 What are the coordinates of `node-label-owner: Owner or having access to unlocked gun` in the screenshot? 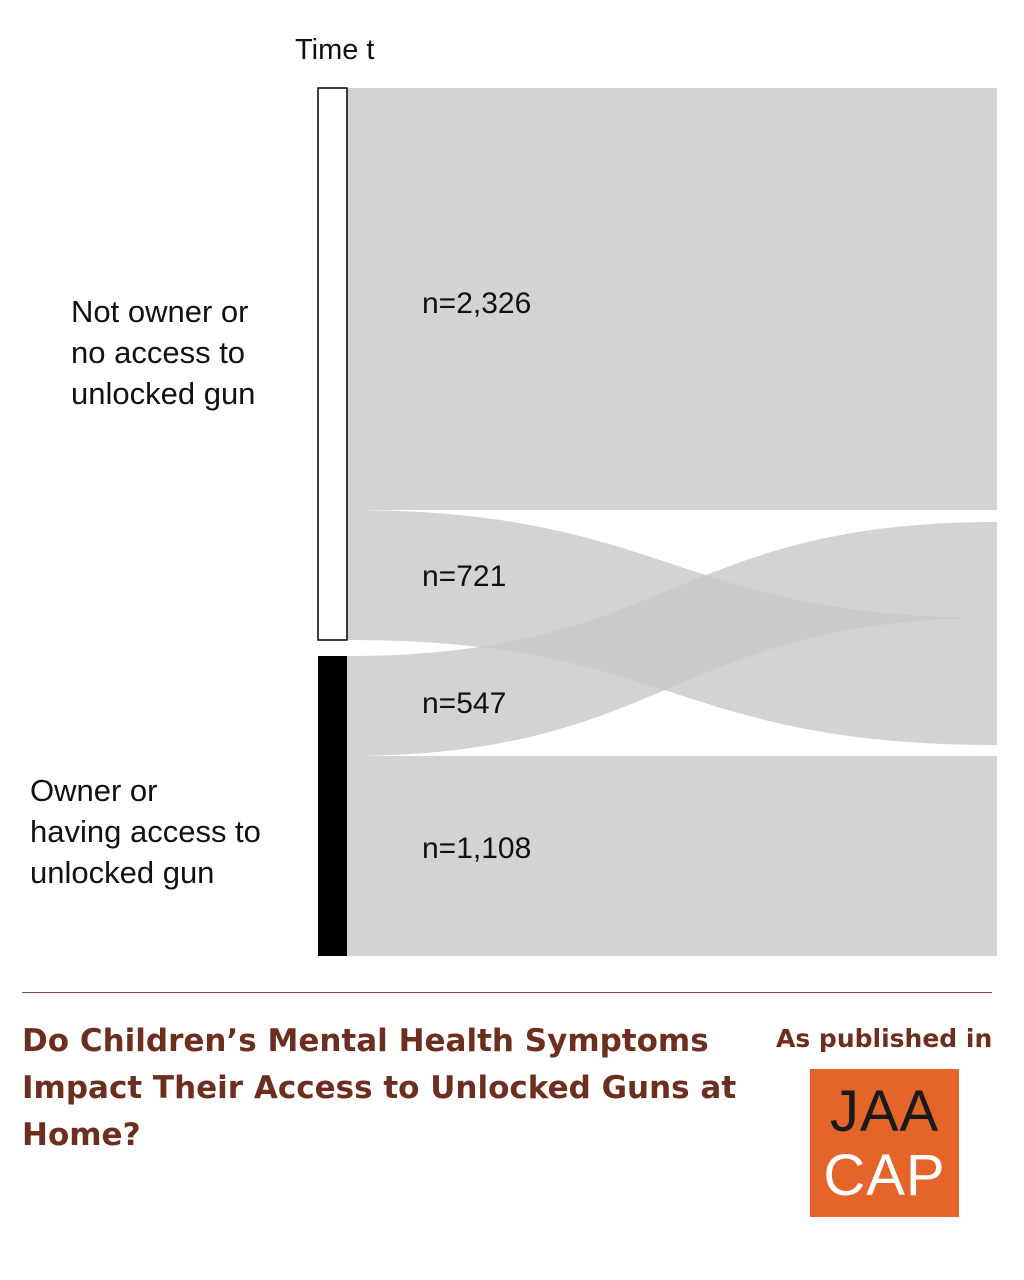 It's located at (145, 831).